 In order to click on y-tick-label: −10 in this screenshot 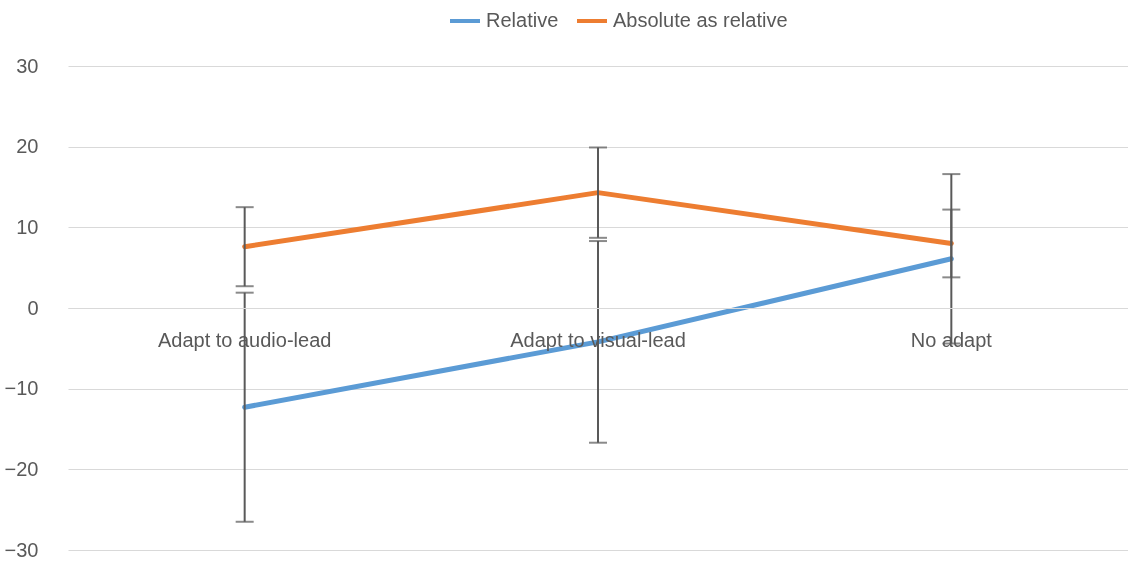, I will do `click(21, 388)`.